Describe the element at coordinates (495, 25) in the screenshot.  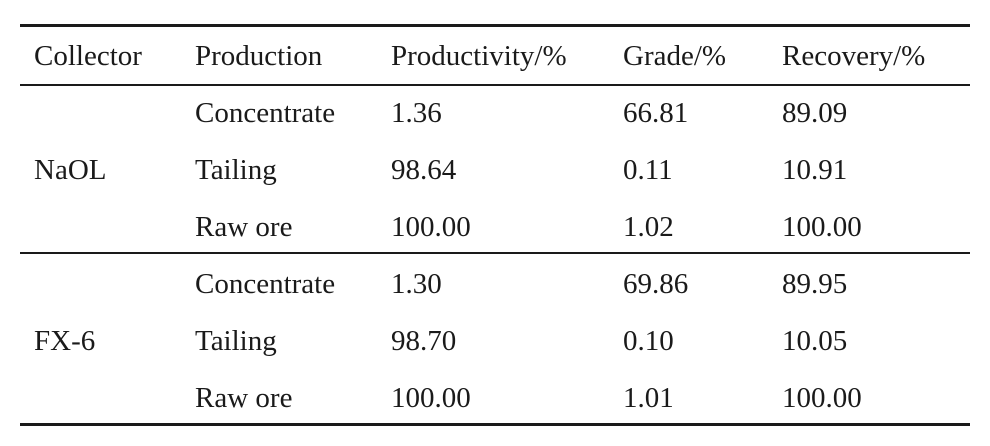
I see `table-top-rule` at that location.